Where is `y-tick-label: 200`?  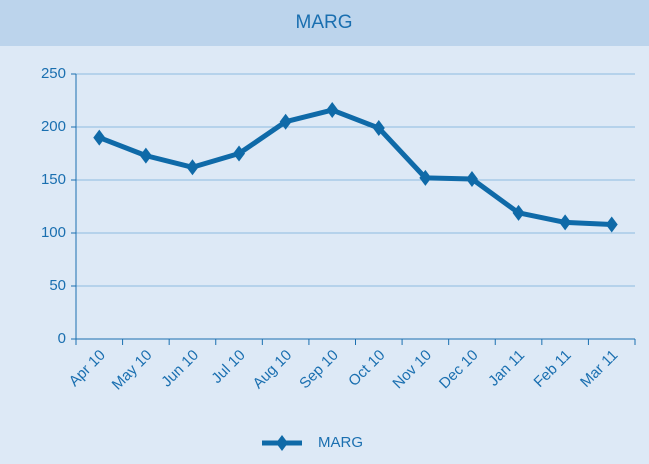 y-tick-label: 200 is located at coordinates (53, 126).